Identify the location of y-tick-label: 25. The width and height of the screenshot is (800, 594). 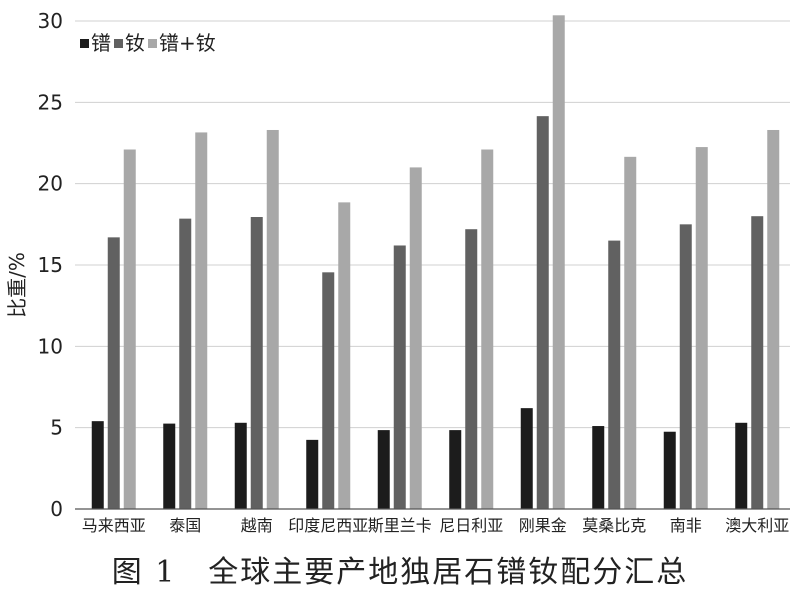
(50, 102).